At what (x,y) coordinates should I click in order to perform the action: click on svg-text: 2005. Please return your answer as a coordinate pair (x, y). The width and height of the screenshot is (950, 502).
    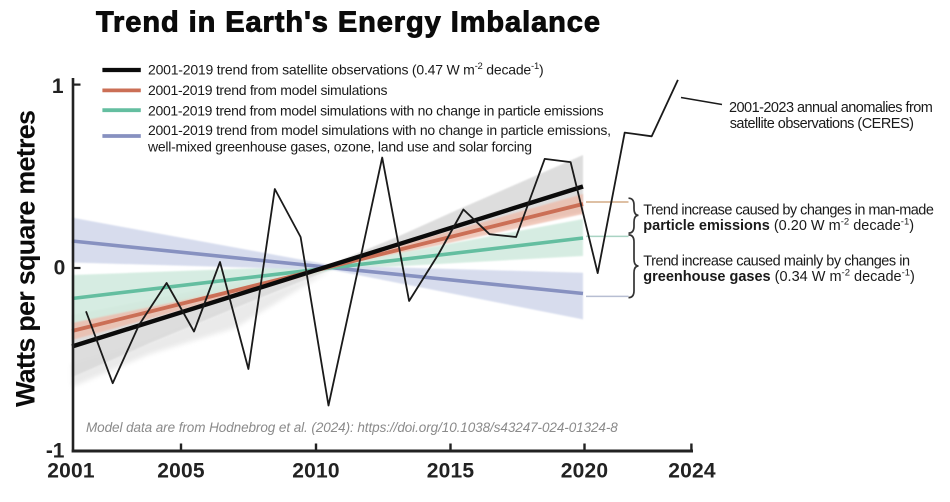
    Looking at the image, I should click on (181, 471).